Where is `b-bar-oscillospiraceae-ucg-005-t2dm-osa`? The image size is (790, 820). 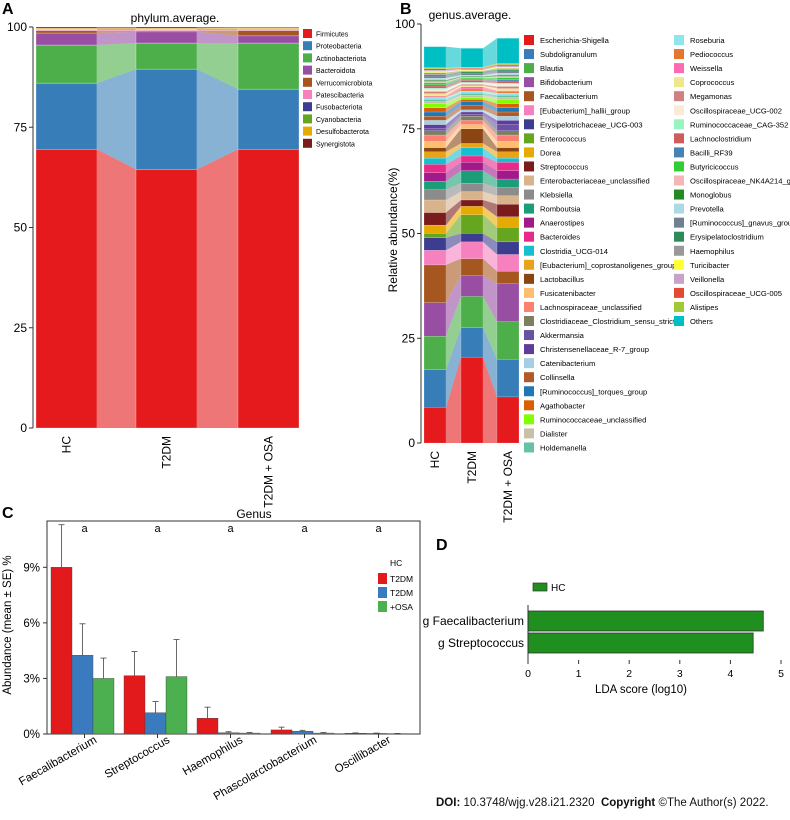 b-bar-oscillospiraceae-ucg-005-t2dm-osa is located at coordinates (508, 65).